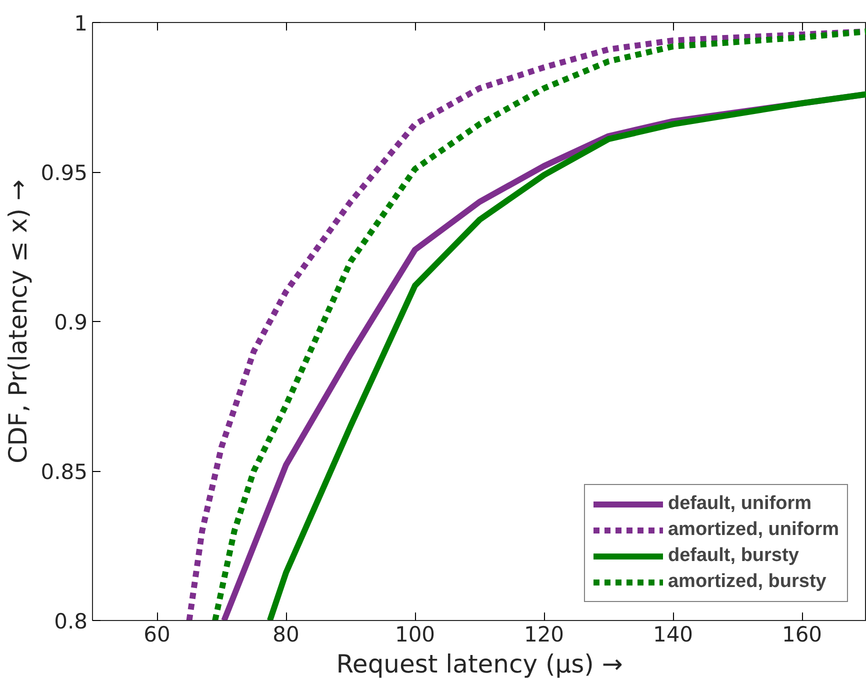  I want to click on y-tick-label: 0.9, so click(71, 322).